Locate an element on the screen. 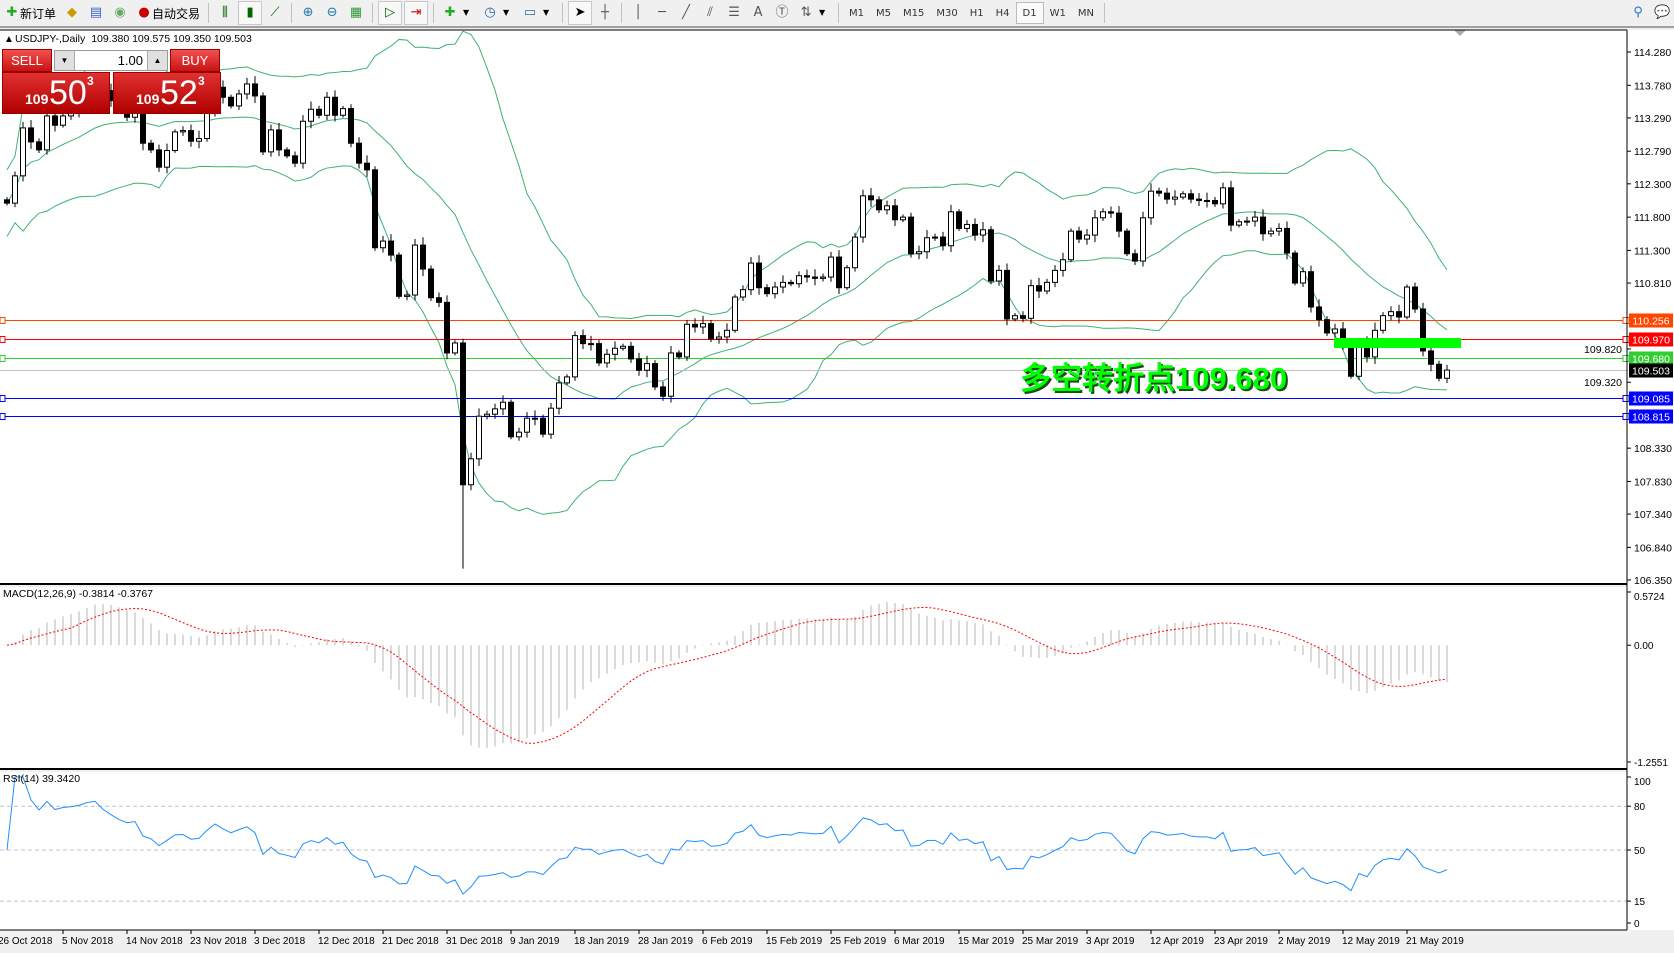 Image resolution: width=1674 pixels, height=953 pixels. timeframe-m5: M5 is located at coordinates (884, 13).